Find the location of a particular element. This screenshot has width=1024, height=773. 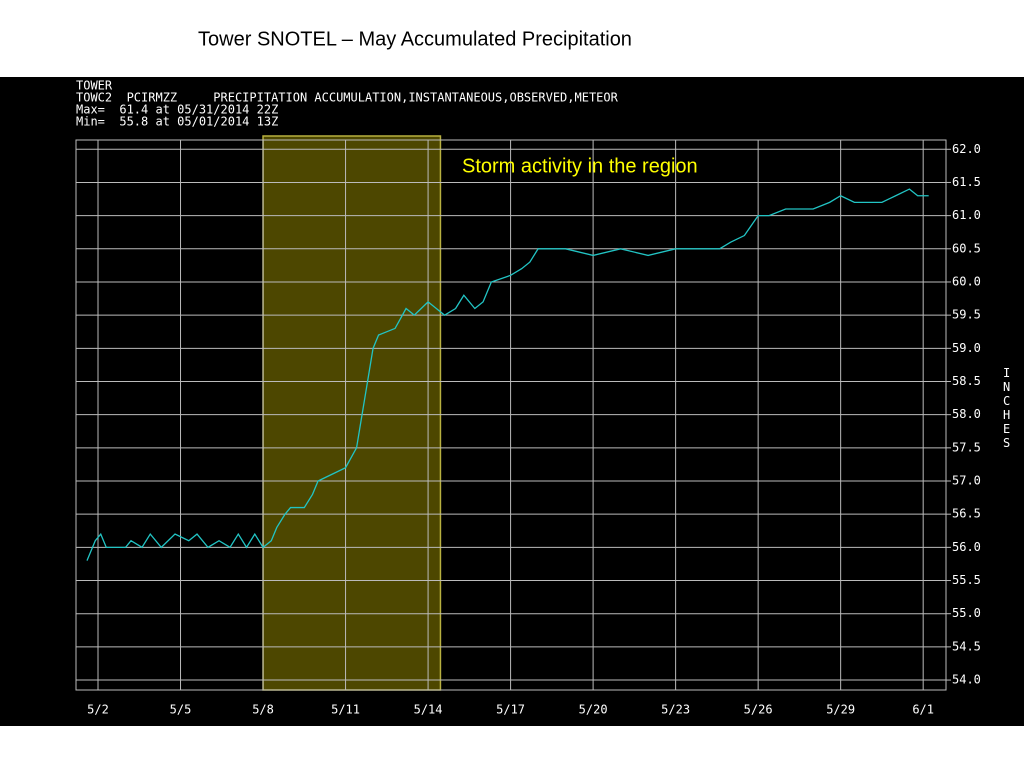

y-tick-label: 59.5 is located at coordinates (966, 315).